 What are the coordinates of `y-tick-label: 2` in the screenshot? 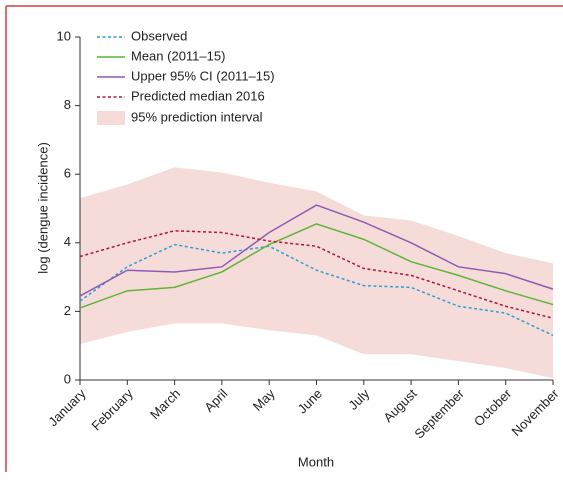 It's located at (67, 310).